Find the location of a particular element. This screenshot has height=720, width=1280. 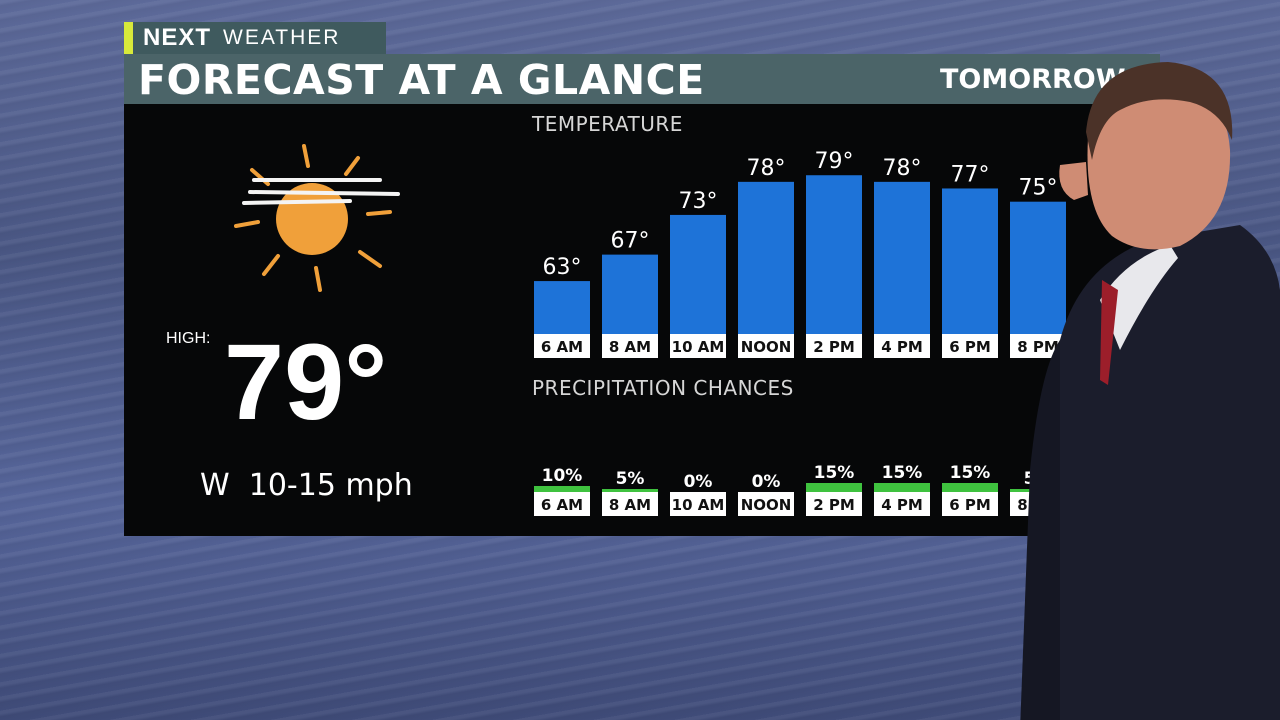

precip-time-label: 6 AM is located at coordinates (562, 505).